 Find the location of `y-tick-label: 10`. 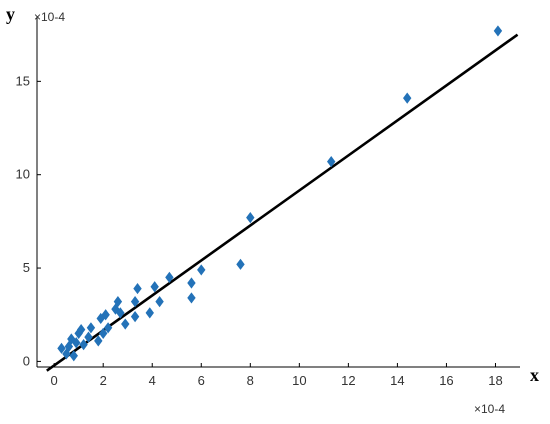

y-tick-label: 10 is located at coordinates (23, 174).